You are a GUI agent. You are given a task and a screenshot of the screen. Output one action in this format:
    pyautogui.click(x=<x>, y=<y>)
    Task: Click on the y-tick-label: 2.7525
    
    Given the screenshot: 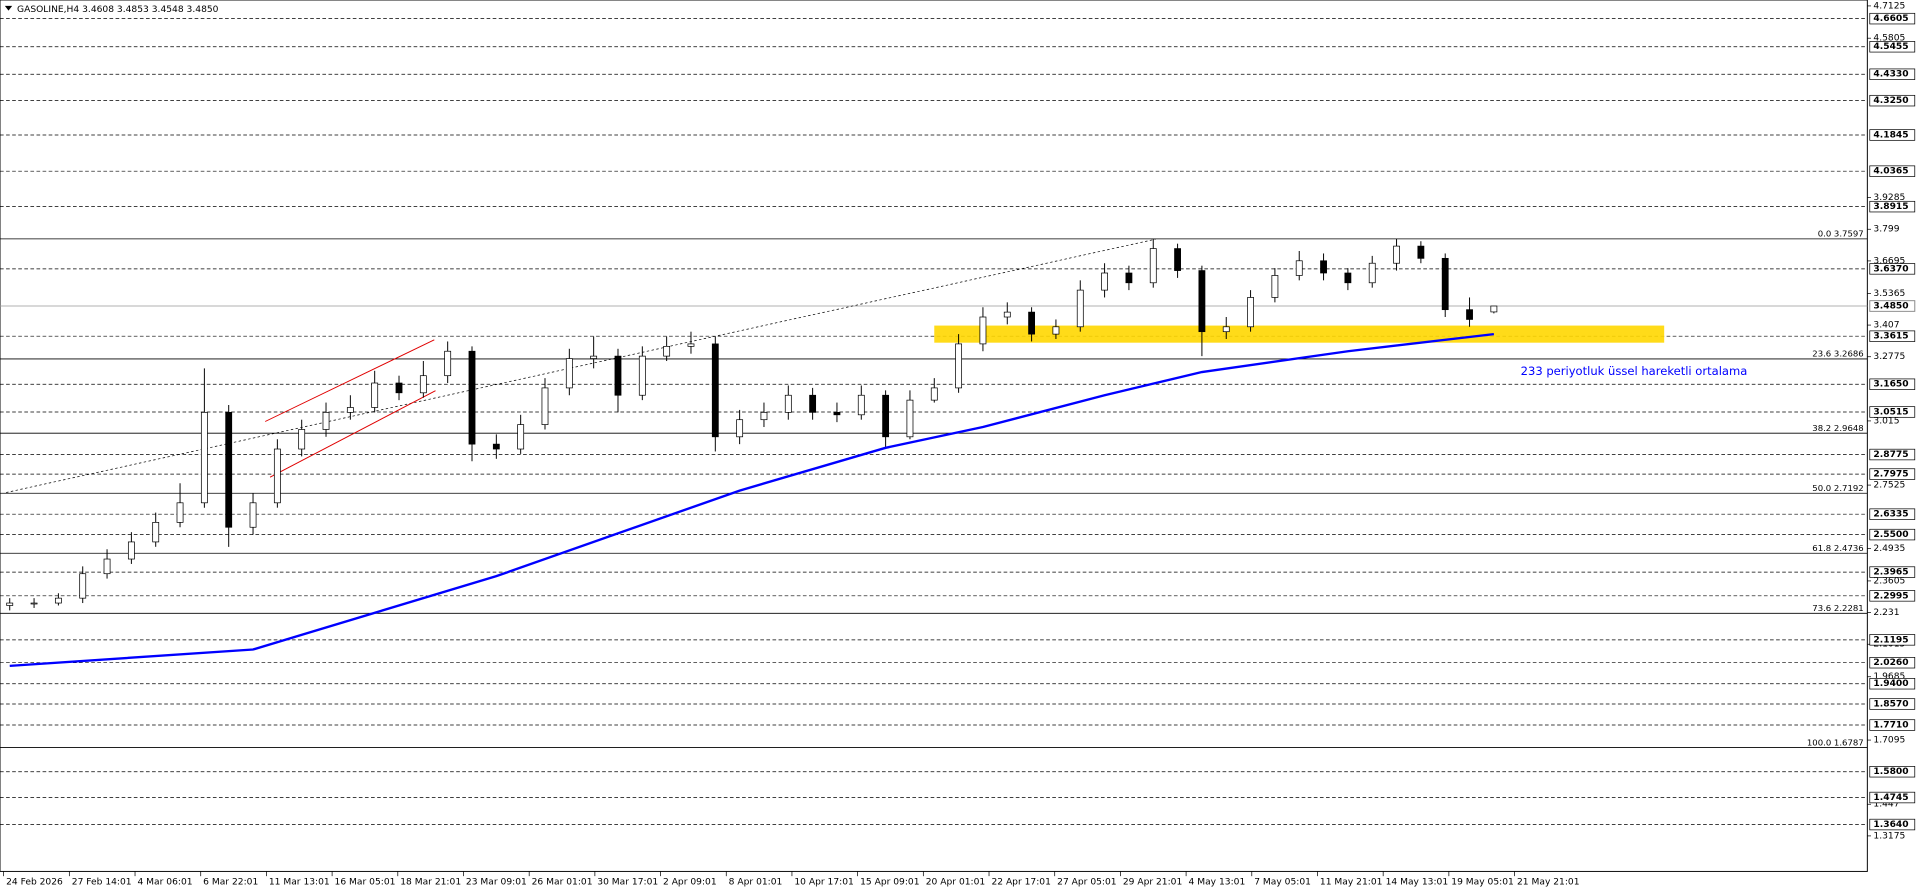 What is the action you would take?
    pyautogui.click(x=1889, y=486)
    